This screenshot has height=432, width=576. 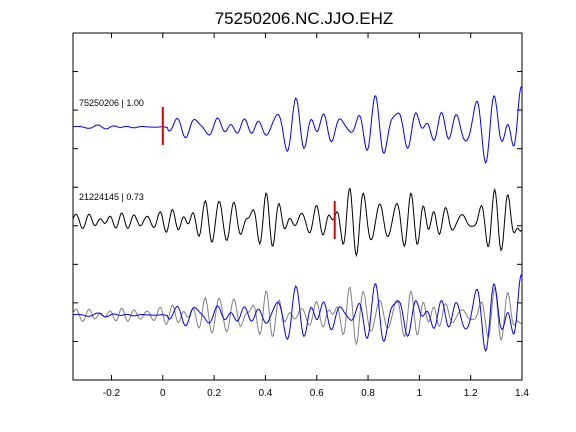 I want to click on trace-2-line, so click(x=297, y=222).